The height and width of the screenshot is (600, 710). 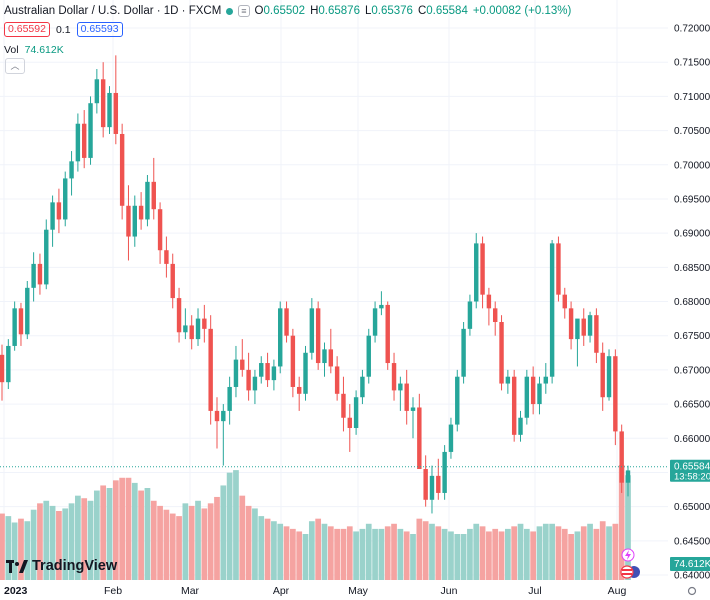 What do you see at coordinates (692, 576) in the screenshot?
I see `y-tick-label: 0.64000` at bounding box center [692, 576].